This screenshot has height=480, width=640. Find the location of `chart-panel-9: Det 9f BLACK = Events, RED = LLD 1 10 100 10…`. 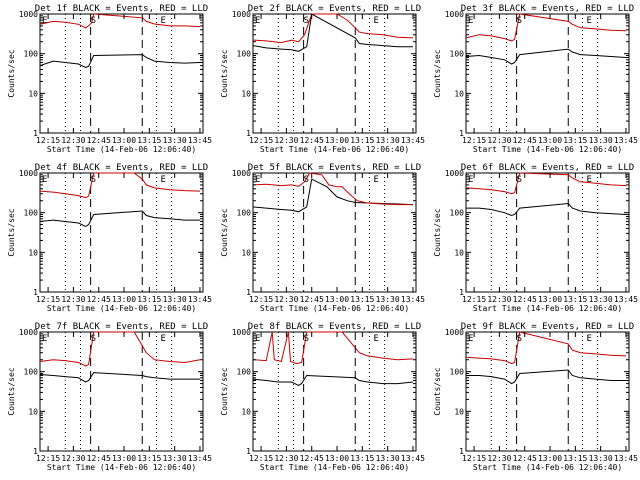

chart-panel-9: Det 9f BLACK = Events, RED = LLD 1 10 100 10… is located at coordinates (535, 397).